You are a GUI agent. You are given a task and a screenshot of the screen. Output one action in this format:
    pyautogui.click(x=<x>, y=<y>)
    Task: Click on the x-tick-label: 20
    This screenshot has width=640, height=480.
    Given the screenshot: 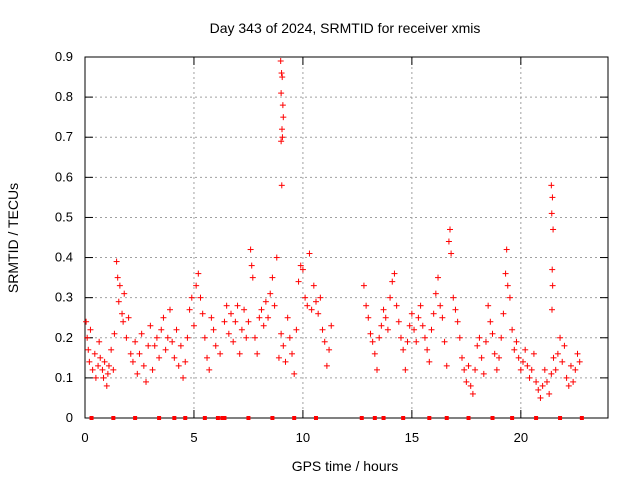 What is the action you would take?
    pyautogui.click(x=521, y=437)
    